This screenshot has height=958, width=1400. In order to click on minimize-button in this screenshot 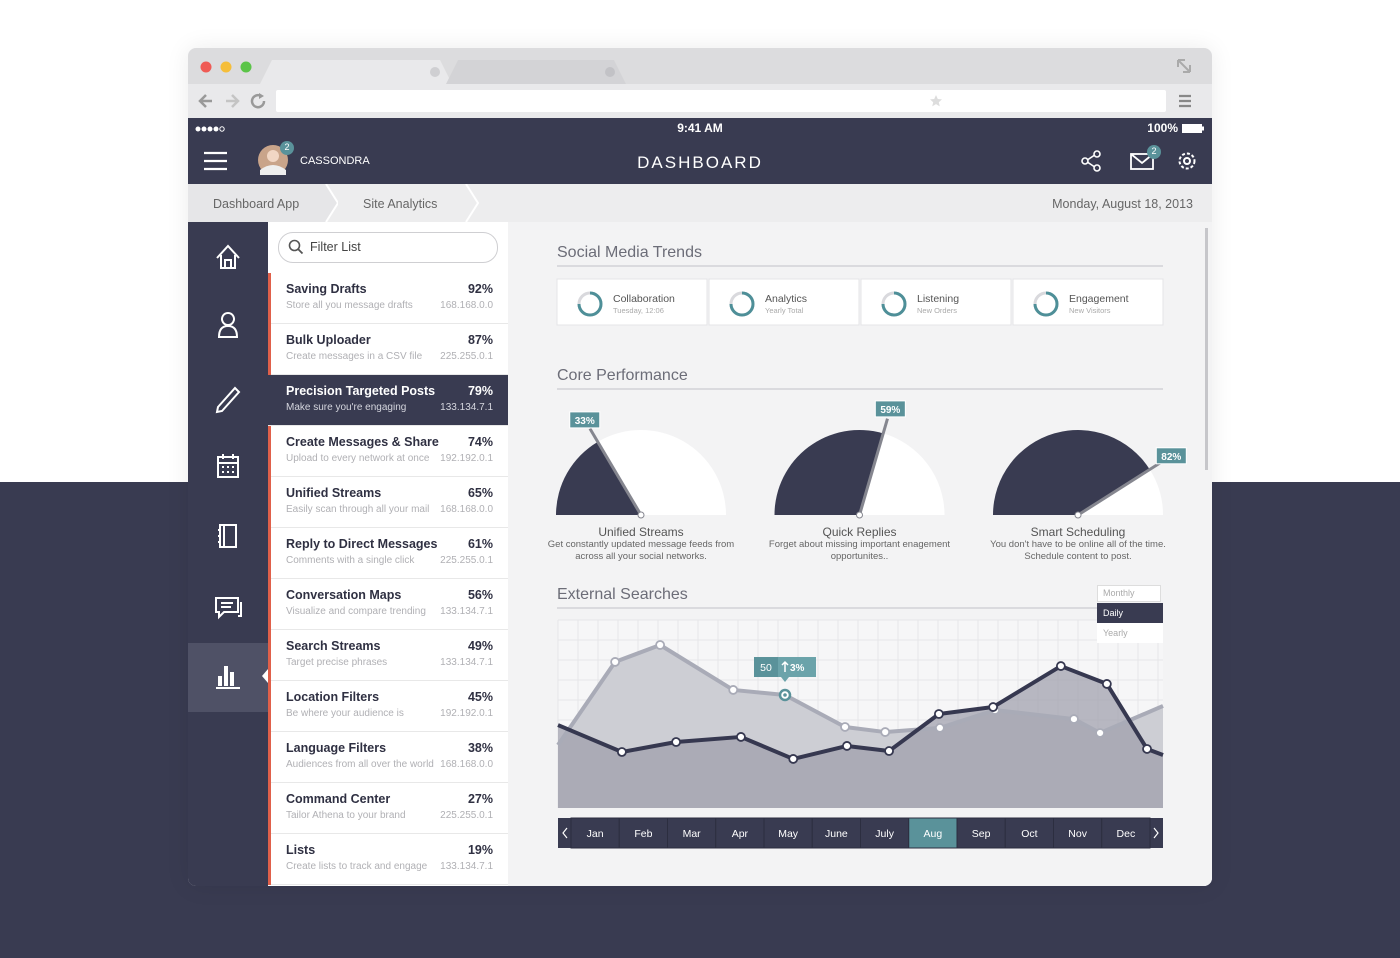, I will do `click(226, 67)`.